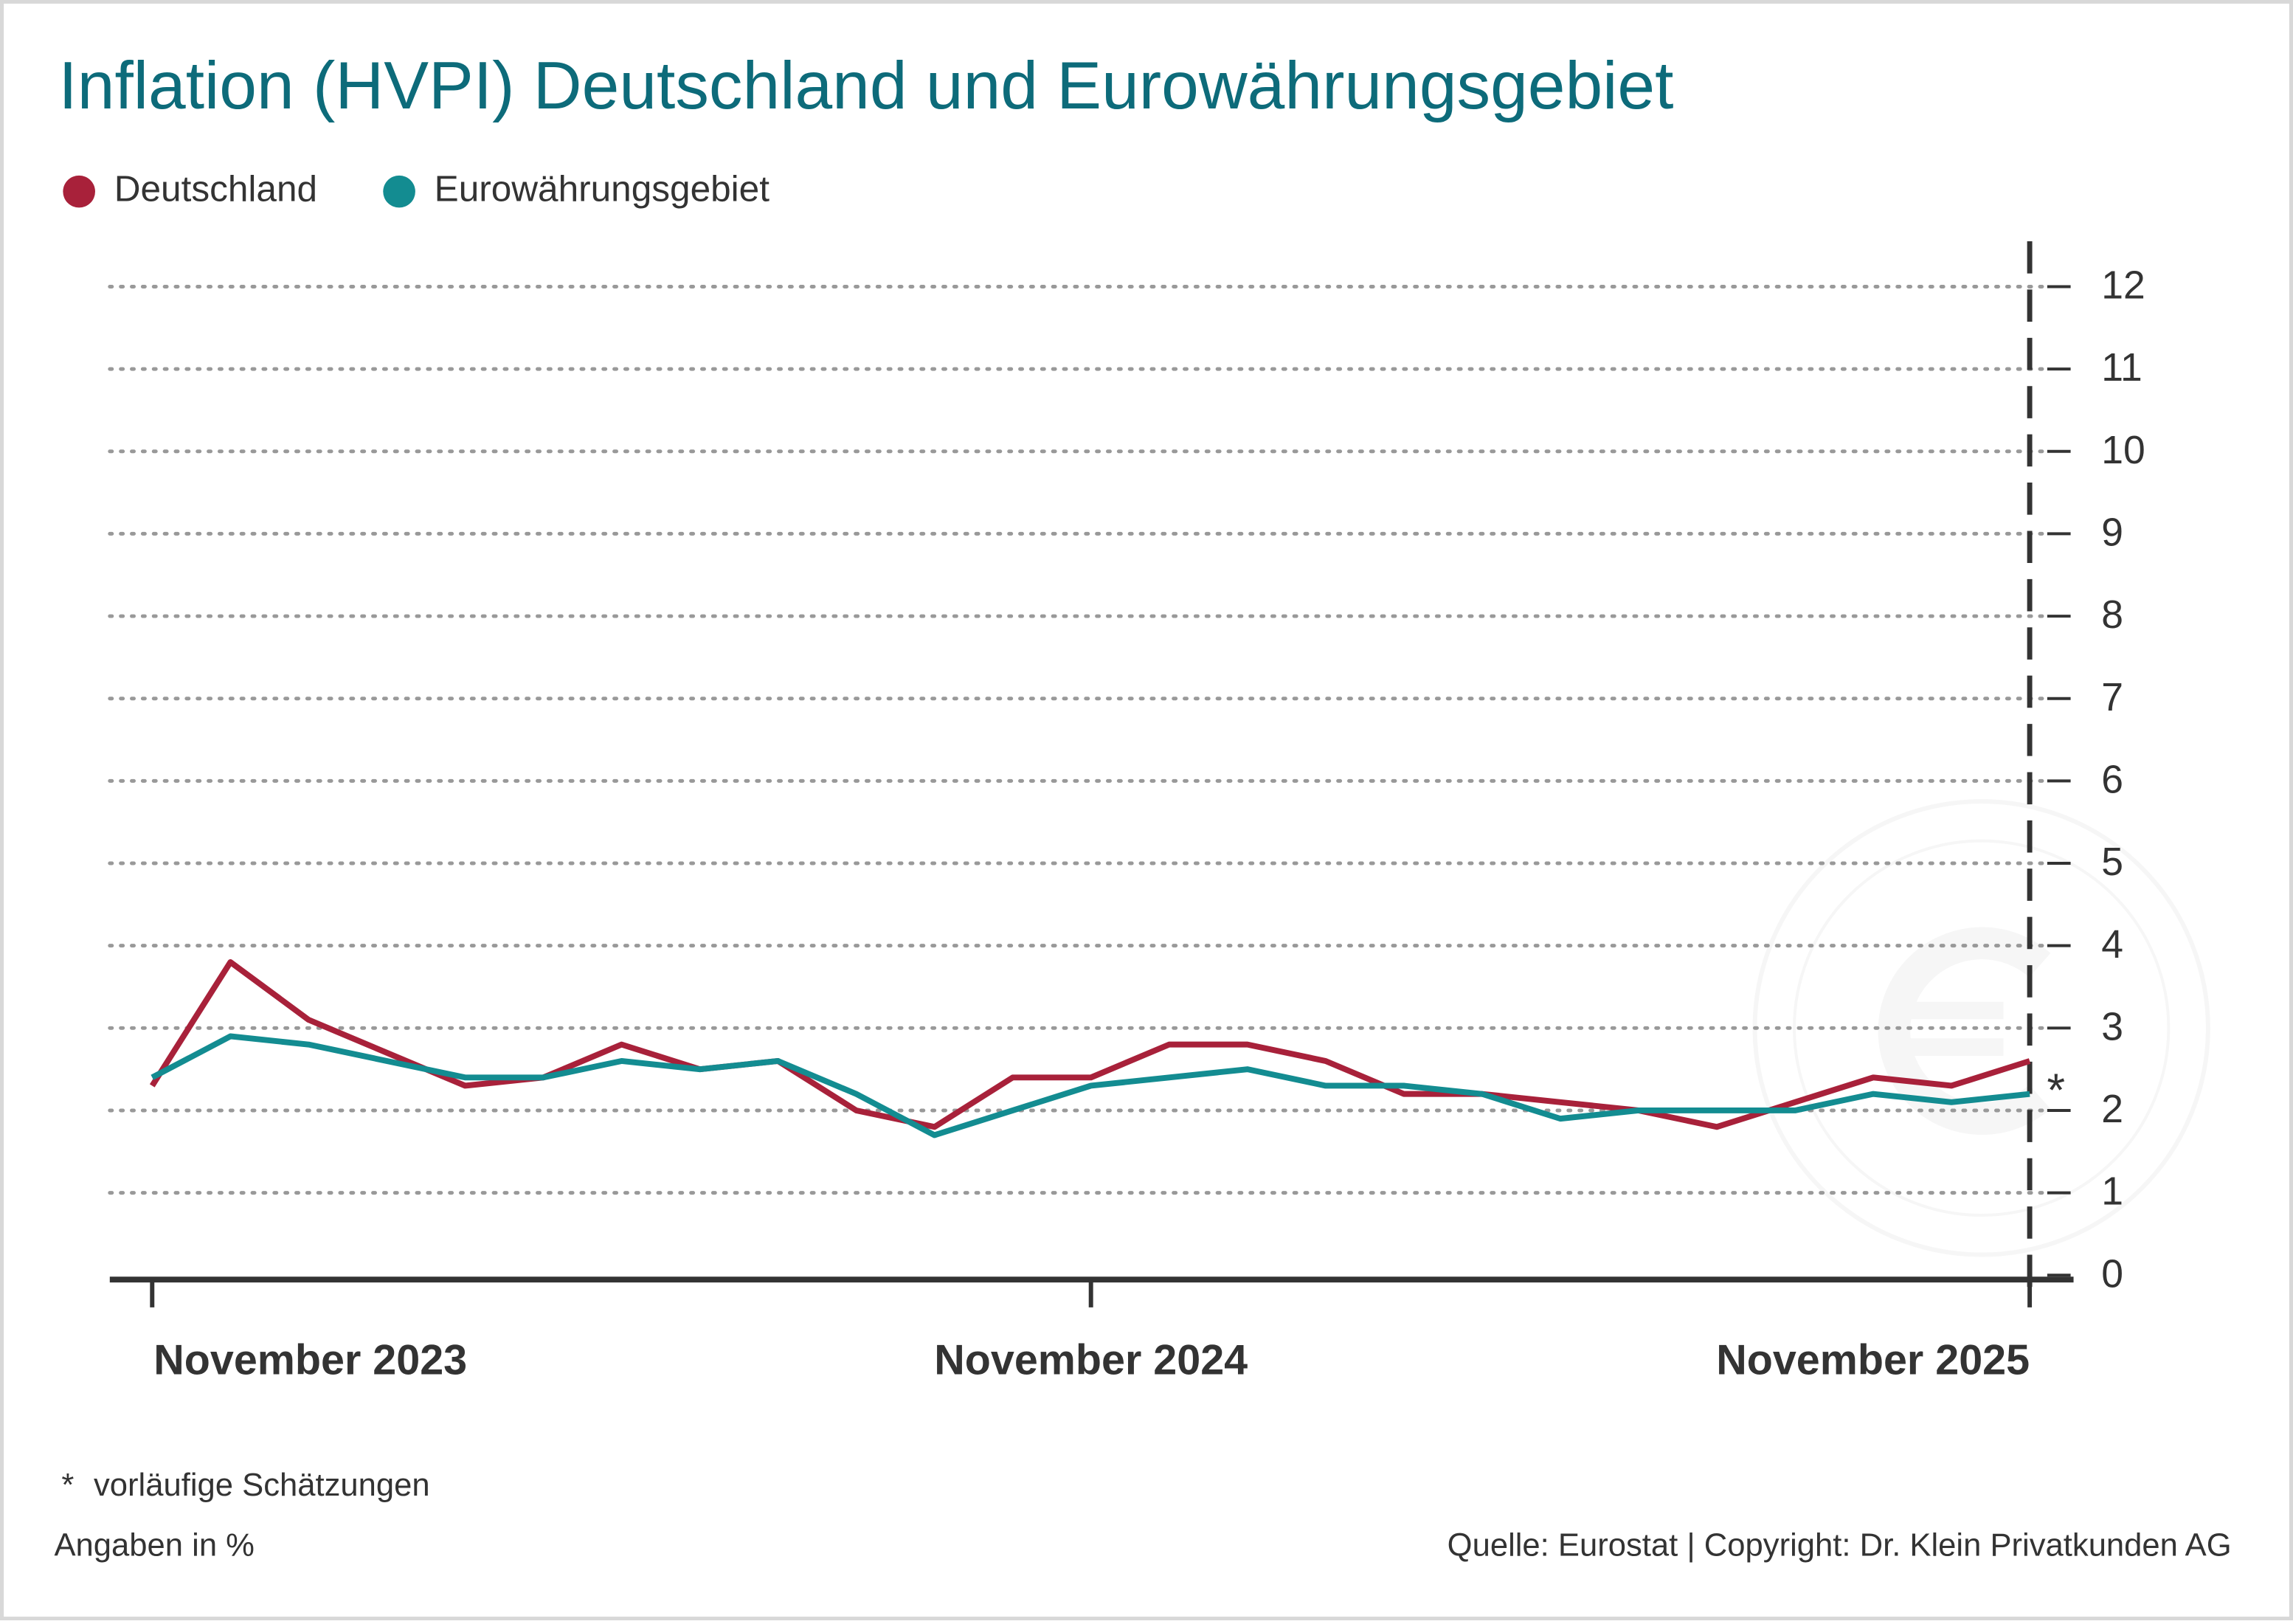  Describe the element at coordinates (2123, 286) in the screenshot. I see `y-tick-label: 12` at that location.